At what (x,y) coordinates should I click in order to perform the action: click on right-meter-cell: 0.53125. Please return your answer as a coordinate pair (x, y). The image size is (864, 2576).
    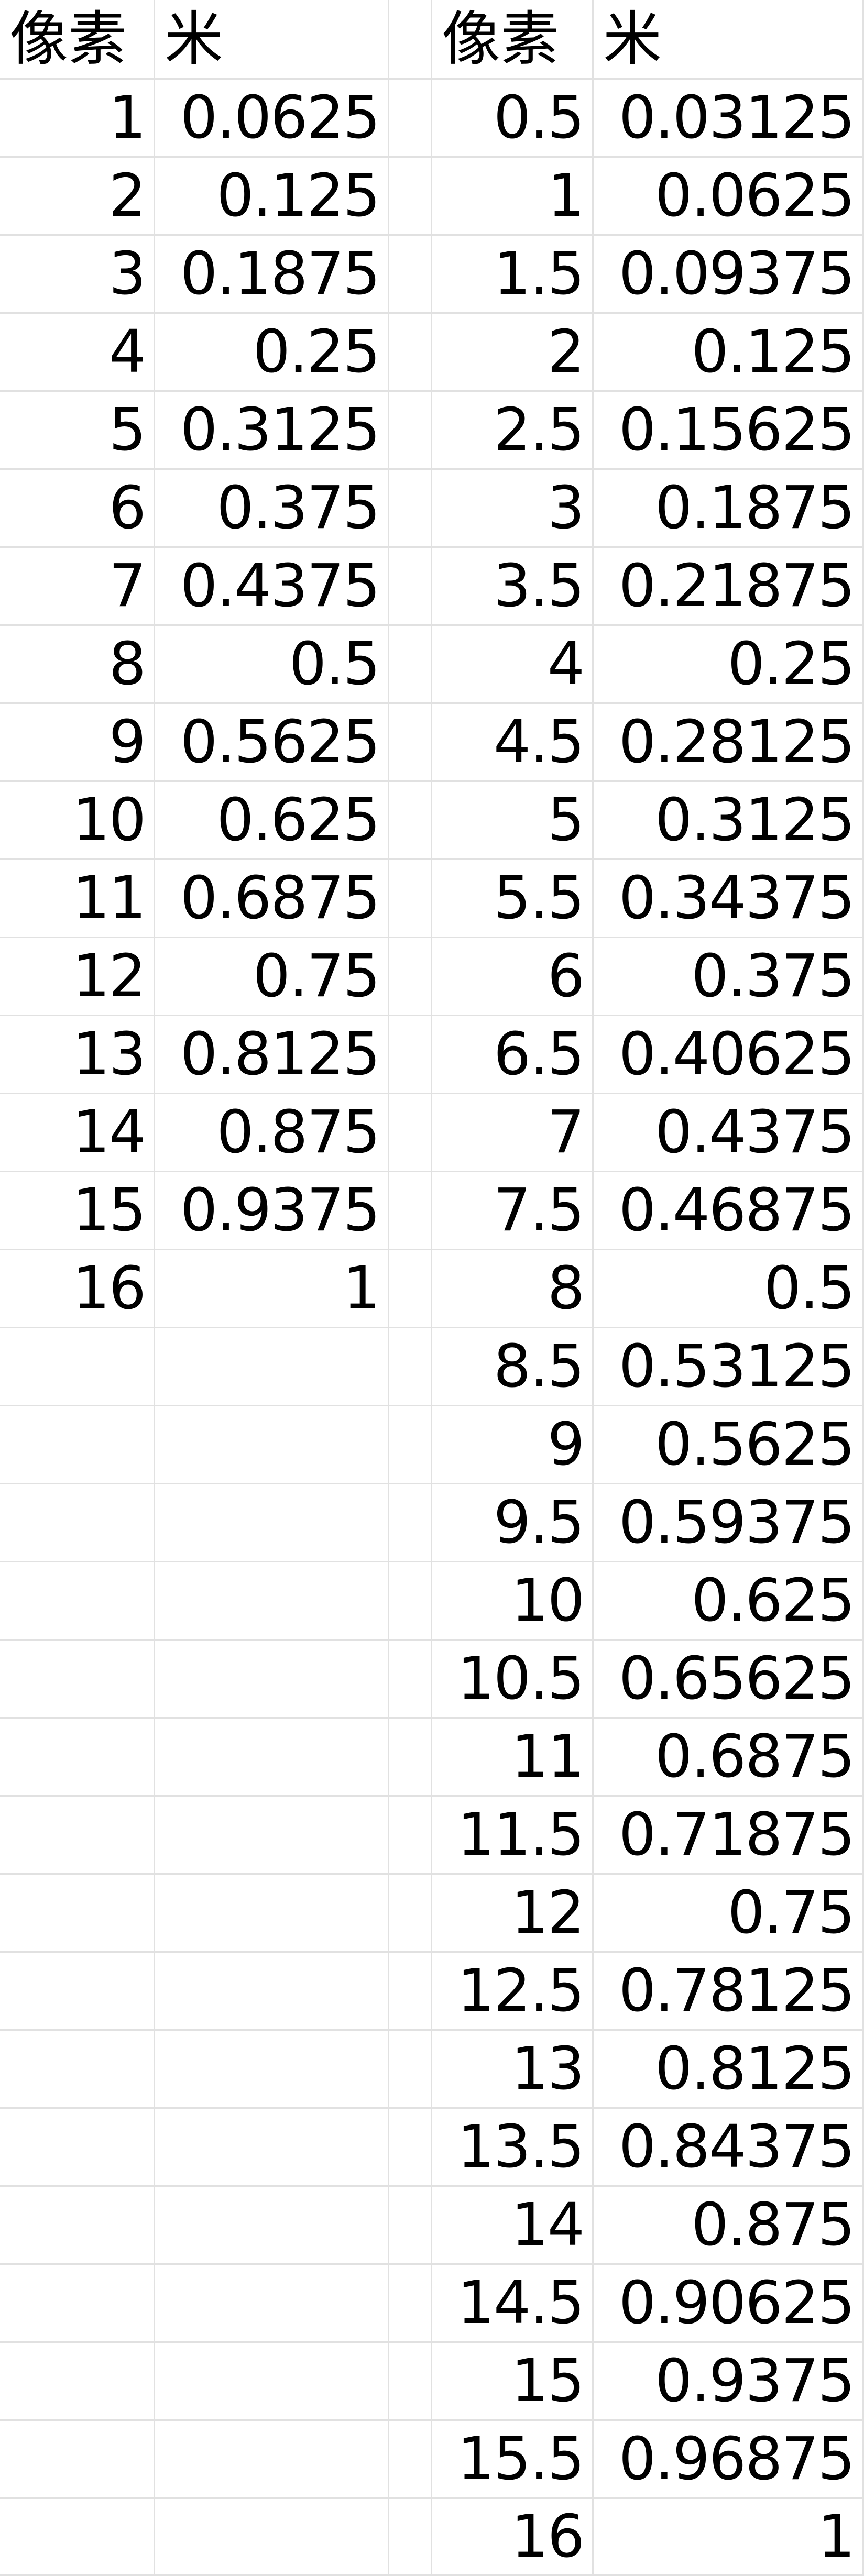
    Looking at the image, I should click on (729, 1367).